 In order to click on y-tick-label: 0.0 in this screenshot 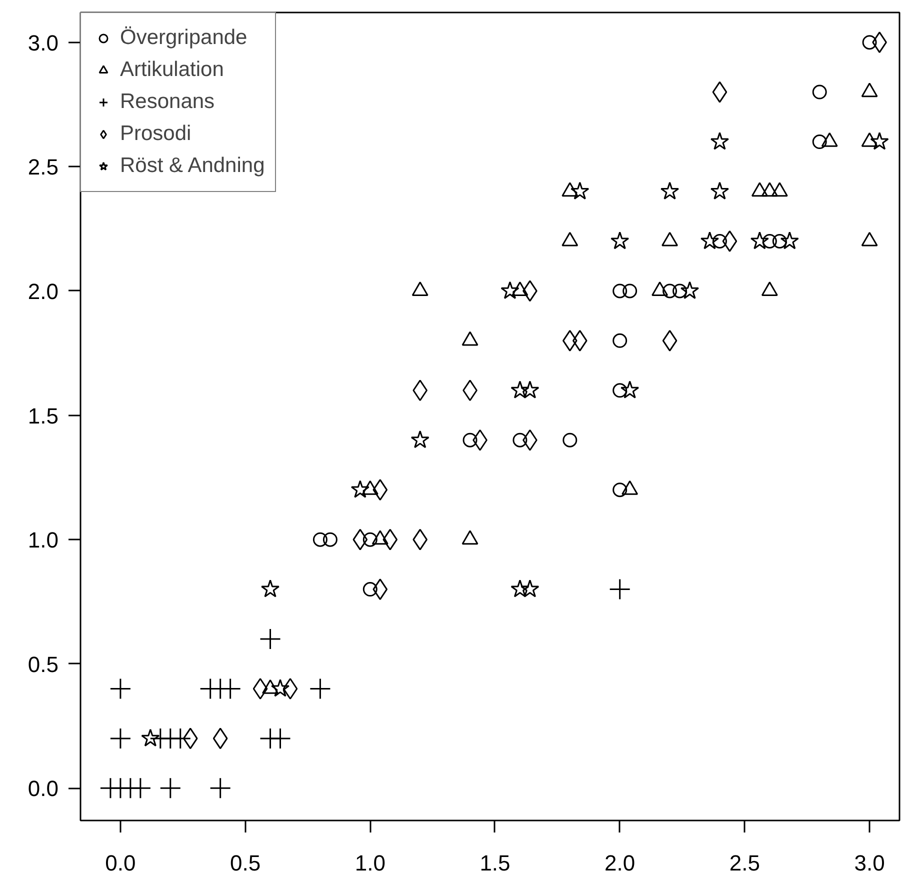, I will do `click(43, 789)`.